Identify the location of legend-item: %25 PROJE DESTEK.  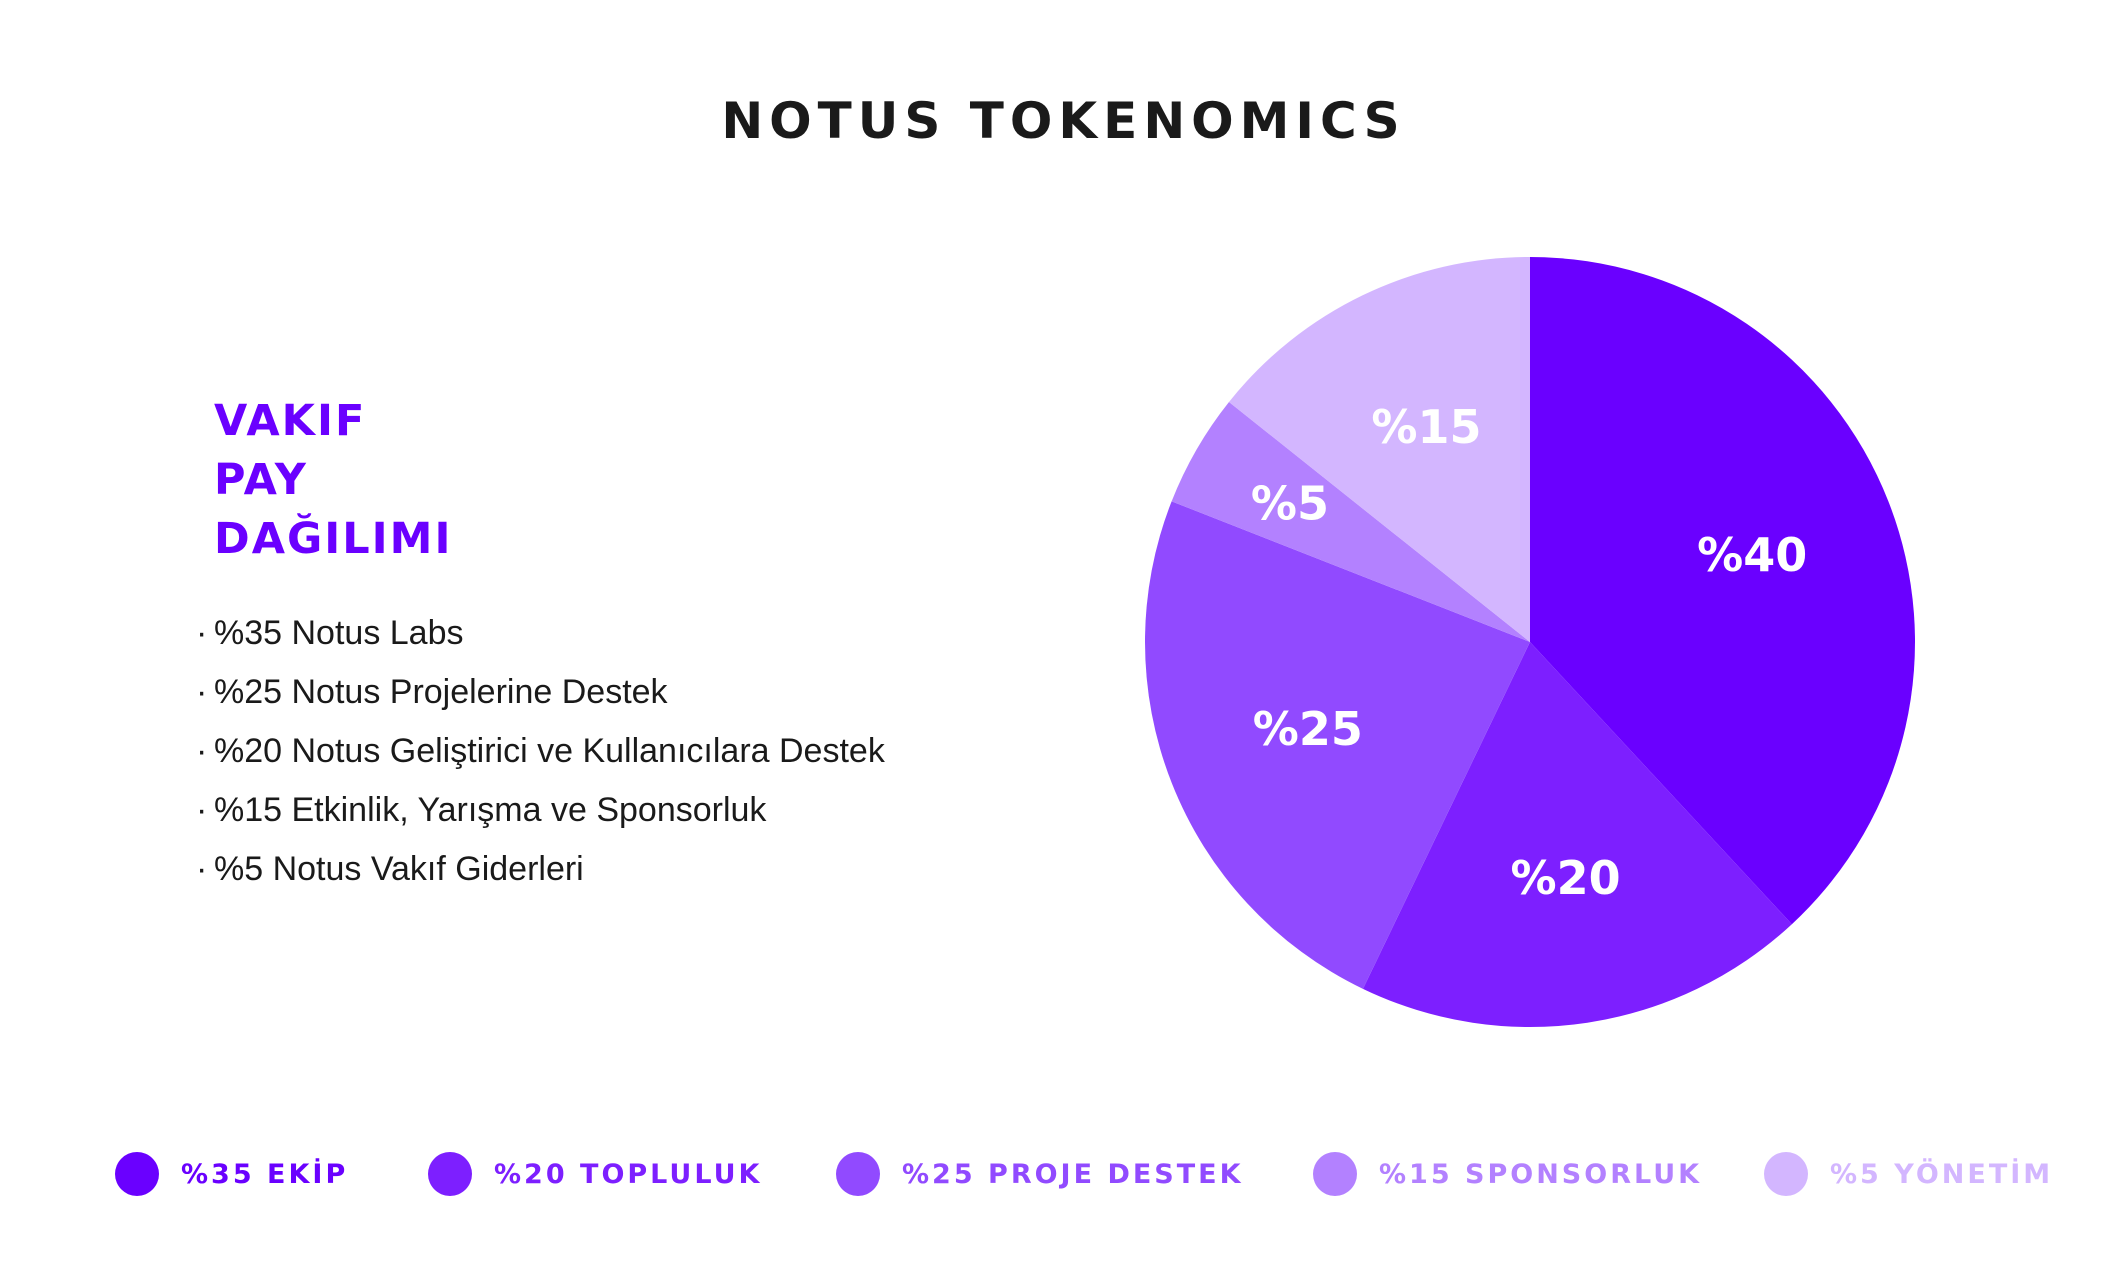
(1040, 1174).